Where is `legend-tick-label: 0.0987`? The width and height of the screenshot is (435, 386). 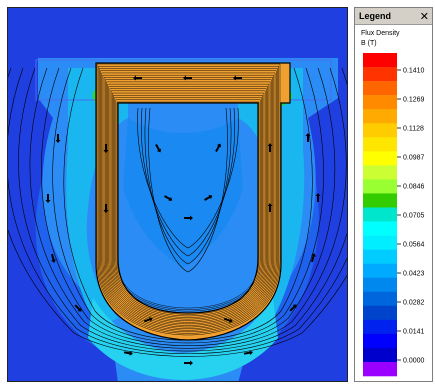 legend-tick-label: 0.0987 is located at coordinates (414, 158).